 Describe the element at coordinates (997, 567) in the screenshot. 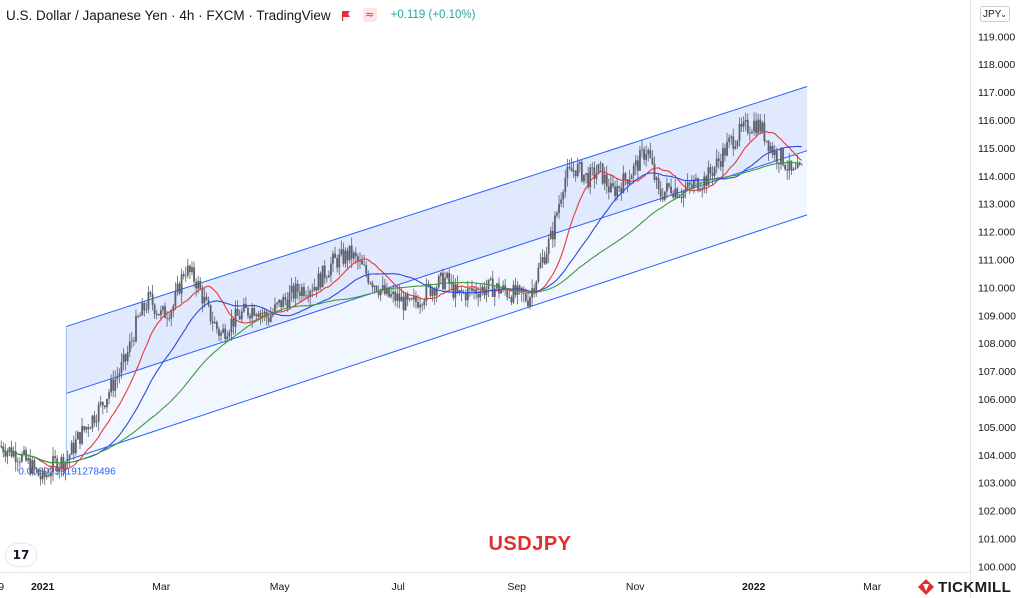

I see `y-tick-label: 100.000` at that location.